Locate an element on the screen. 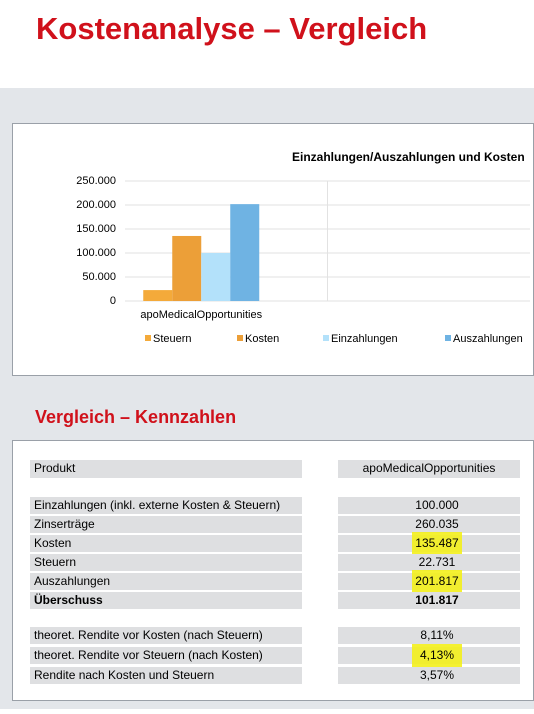 This screenshot has width=534, height=714. row-value: 3,57% is located at coordinates (437, 675).